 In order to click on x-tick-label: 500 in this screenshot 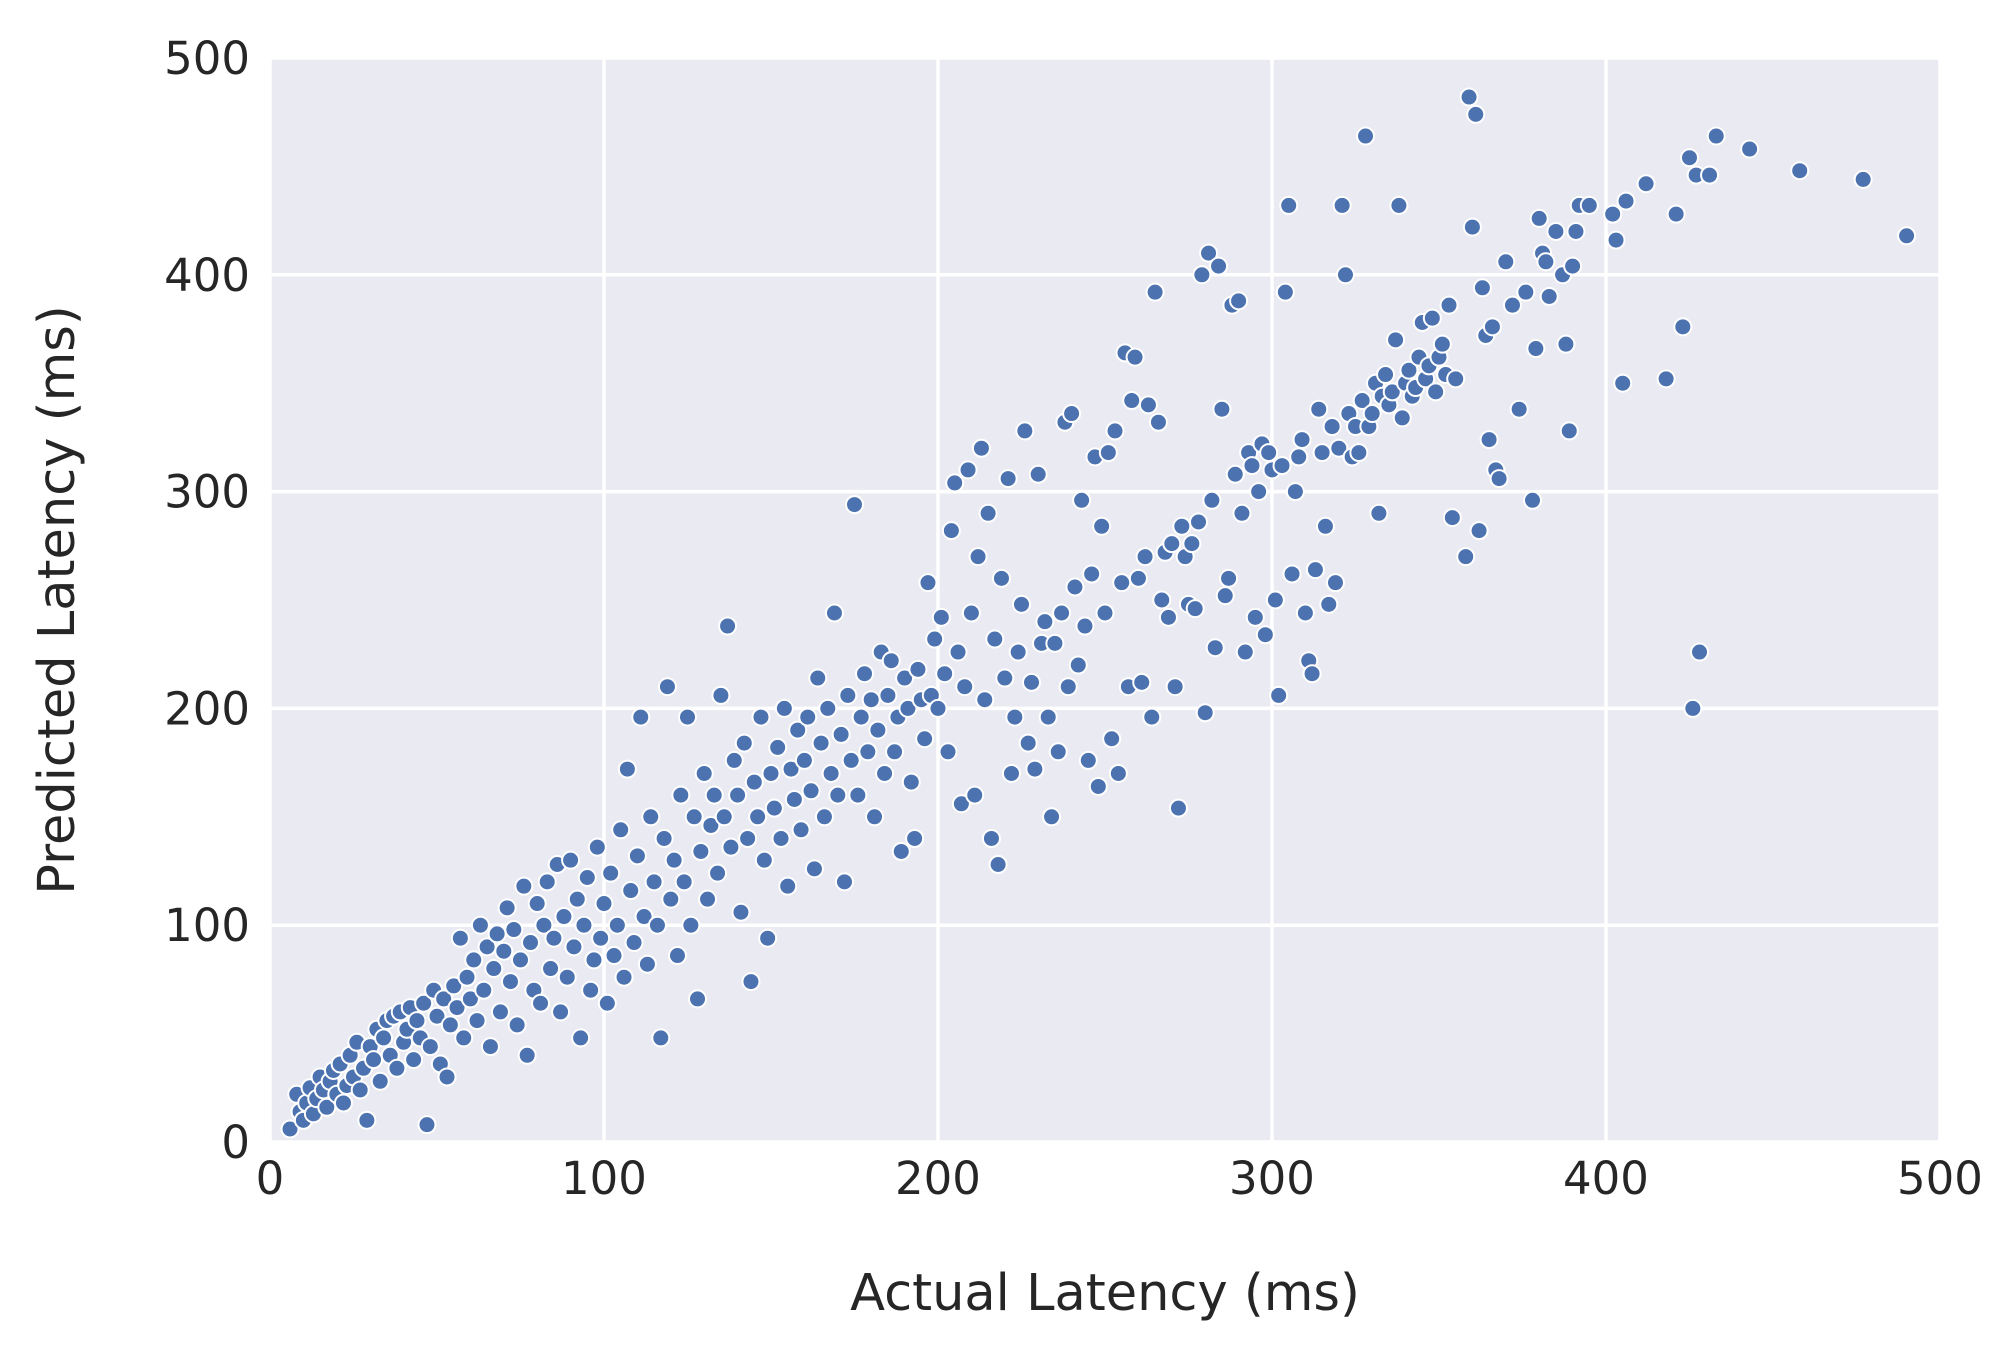, I will do `click(1940, 1178)`.